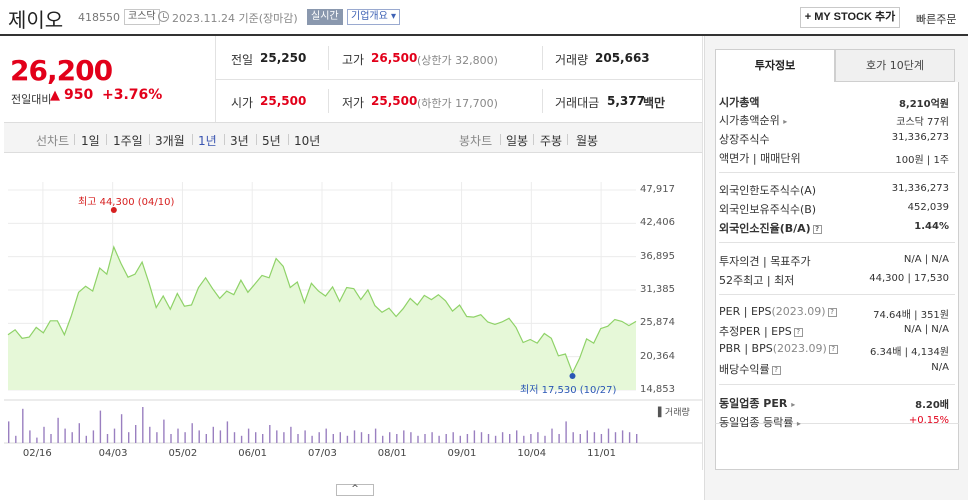 The image size is (968, 500). Describe the element at coordinates (837, 446) in the screenshot. I see `industry-box` at that location.